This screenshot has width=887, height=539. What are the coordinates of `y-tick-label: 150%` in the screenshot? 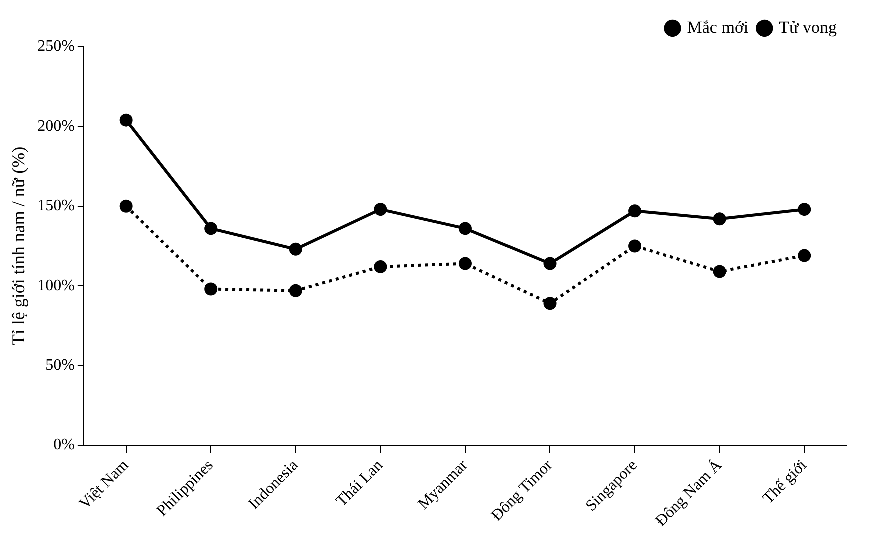 It's located at (56, 206).